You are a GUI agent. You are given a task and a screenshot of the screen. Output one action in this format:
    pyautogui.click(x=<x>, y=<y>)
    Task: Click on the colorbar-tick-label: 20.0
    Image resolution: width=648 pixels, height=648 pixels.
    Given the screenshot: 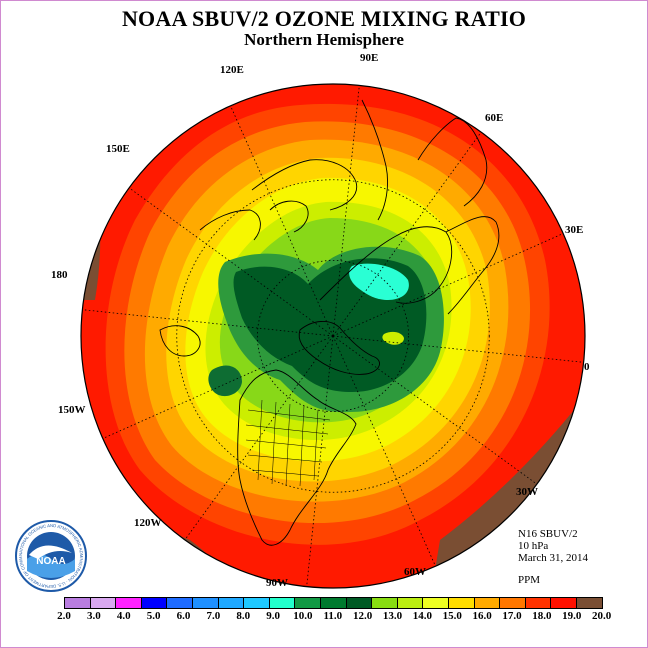 What is the action you would take?
    pyautogui.click(x=601, y=616)
    